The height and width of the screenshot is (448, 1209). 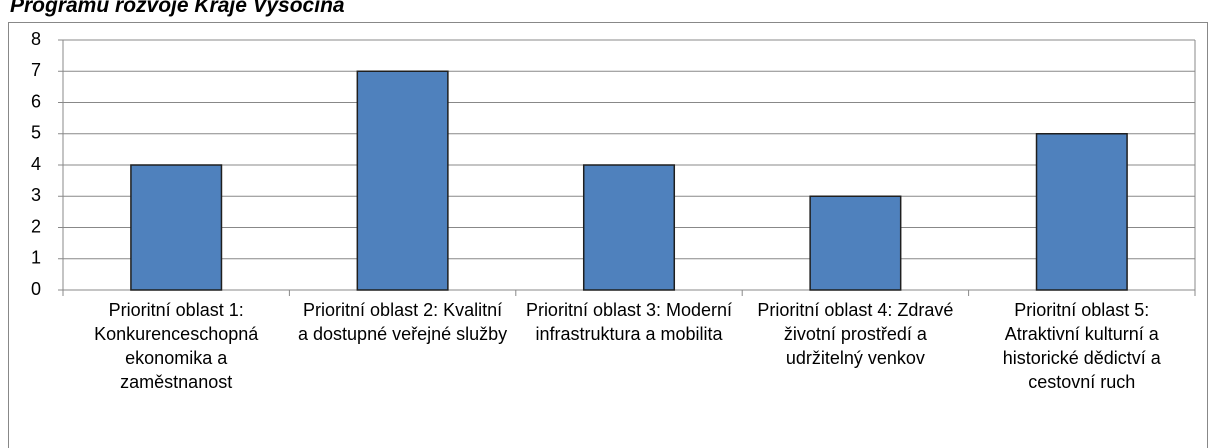 What do you see at coordinates (36, 70) in the screenshot?
I see `y-tick-label: 7` at bounding box center [36, 70].